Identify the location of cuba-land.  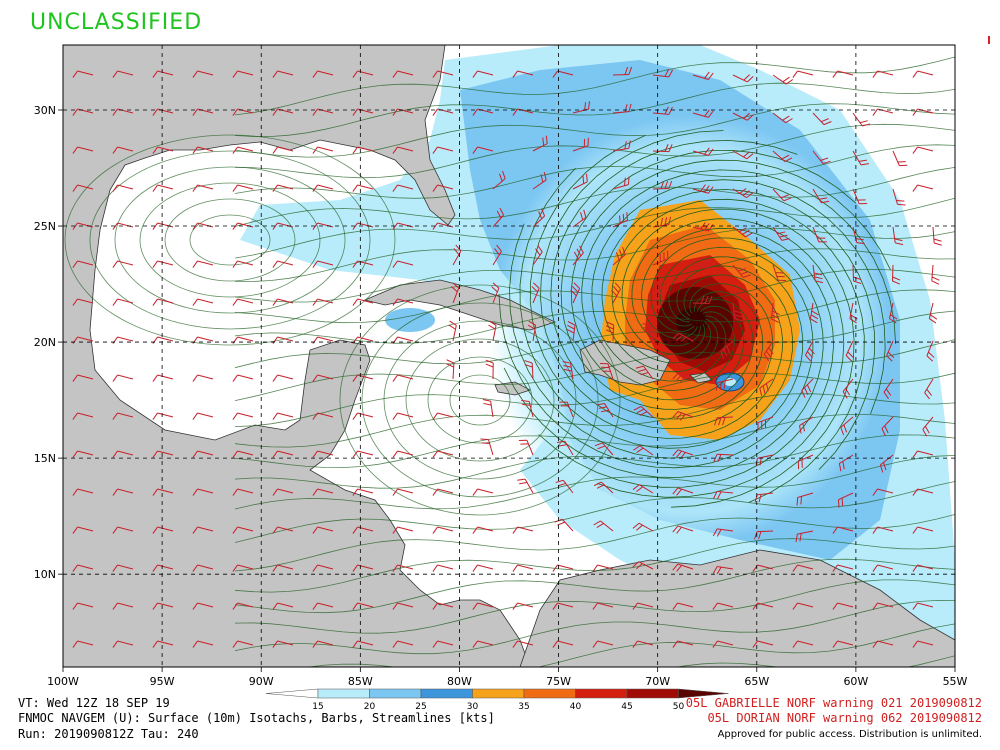
(460, 305).